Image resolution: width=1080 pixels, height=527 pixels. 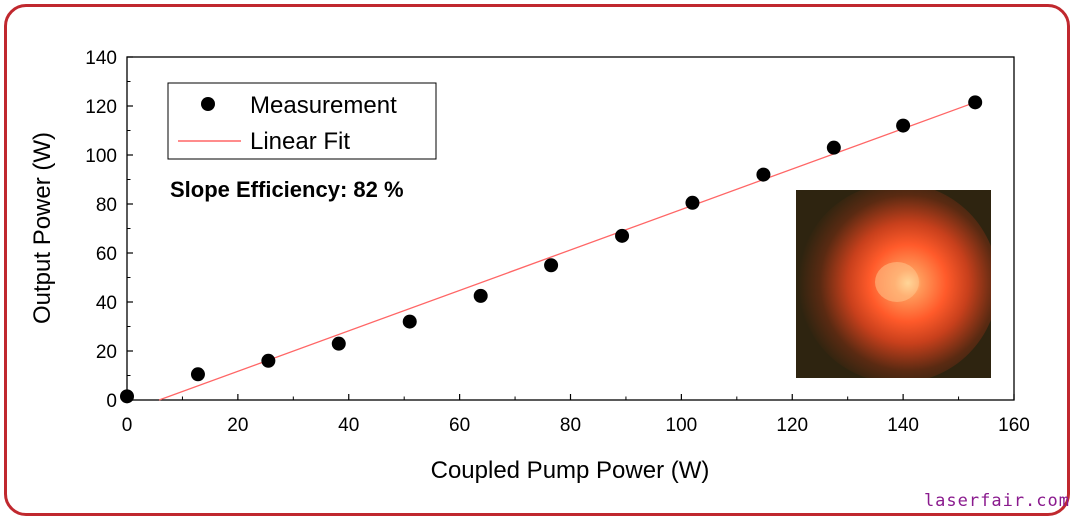 What do you see at coordinates (106, 303) in the screenshot?
I see `y-tick-label-40: 40` at bounding box center [106, 303].